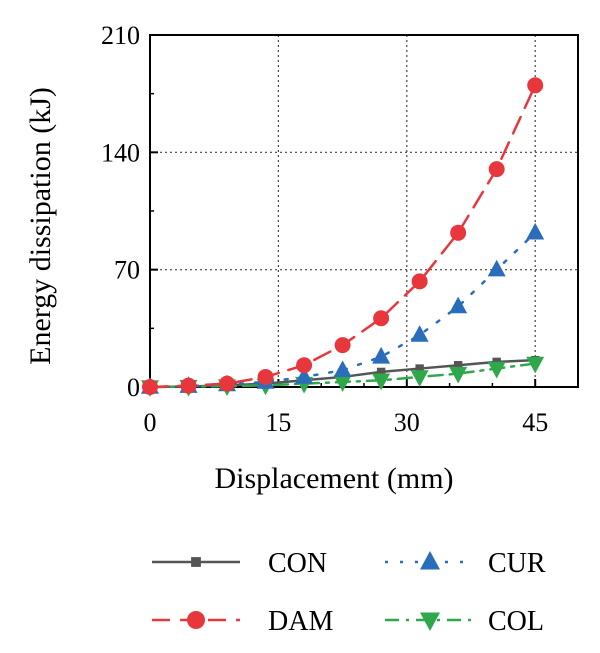 This screenshot has width=600, height=653. Describe the element at coordinates (297, 563) in the screenshot. I see `legend-label-con: CON` at that location.